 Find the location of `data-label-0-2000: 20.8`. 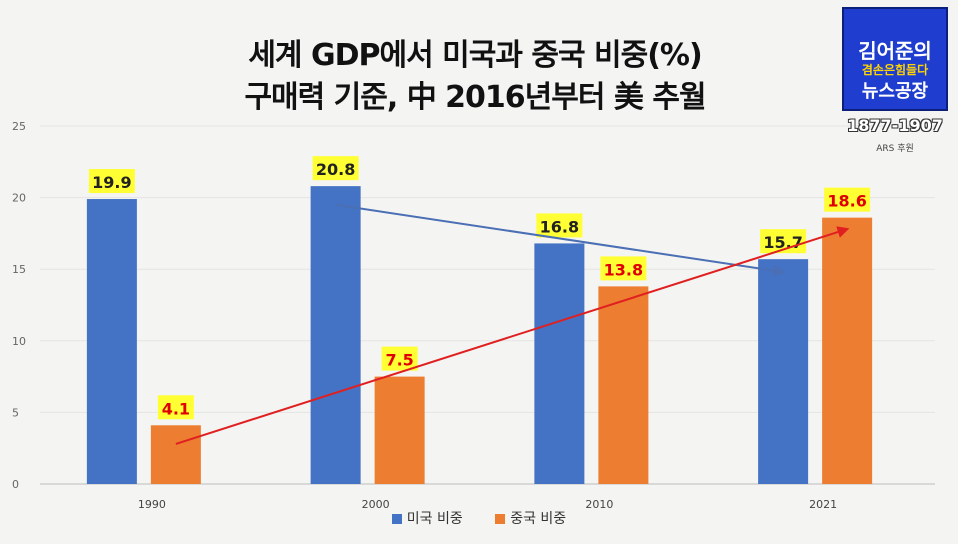

data-label-0-2000: 20.8 is located at coordinates (335, 169).